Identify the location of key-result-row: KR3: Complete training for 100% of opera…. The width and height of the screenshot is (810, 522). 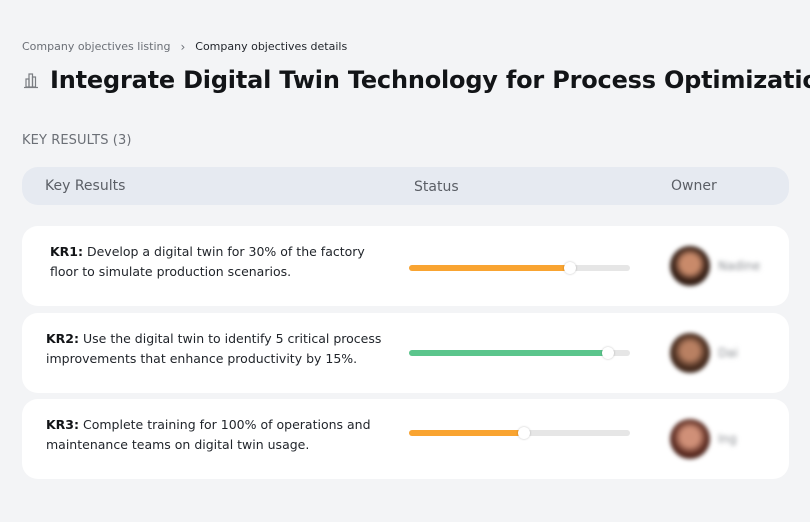
(405, 439).